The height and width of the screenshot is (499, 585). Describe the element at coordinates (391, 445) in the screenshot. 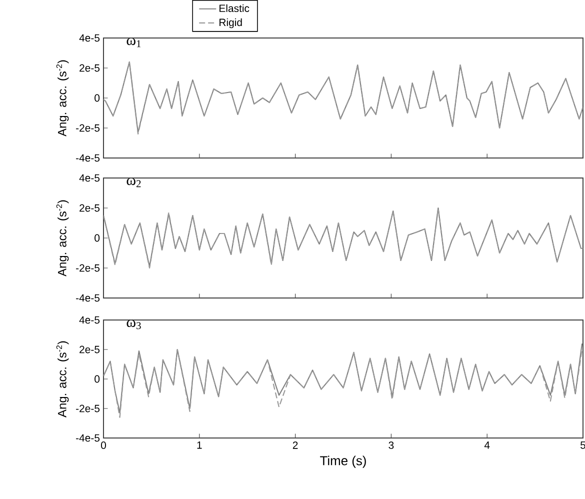

I see `x-tick-label: 3` at that location.